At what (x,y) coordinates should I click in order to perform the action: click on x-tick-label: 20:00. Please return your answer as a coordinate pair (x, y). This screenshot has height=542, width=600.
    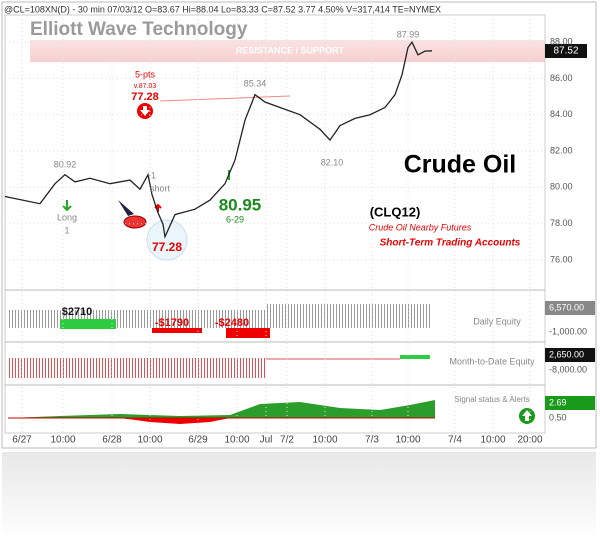
    Looking at the image, I should click on (529, 440).